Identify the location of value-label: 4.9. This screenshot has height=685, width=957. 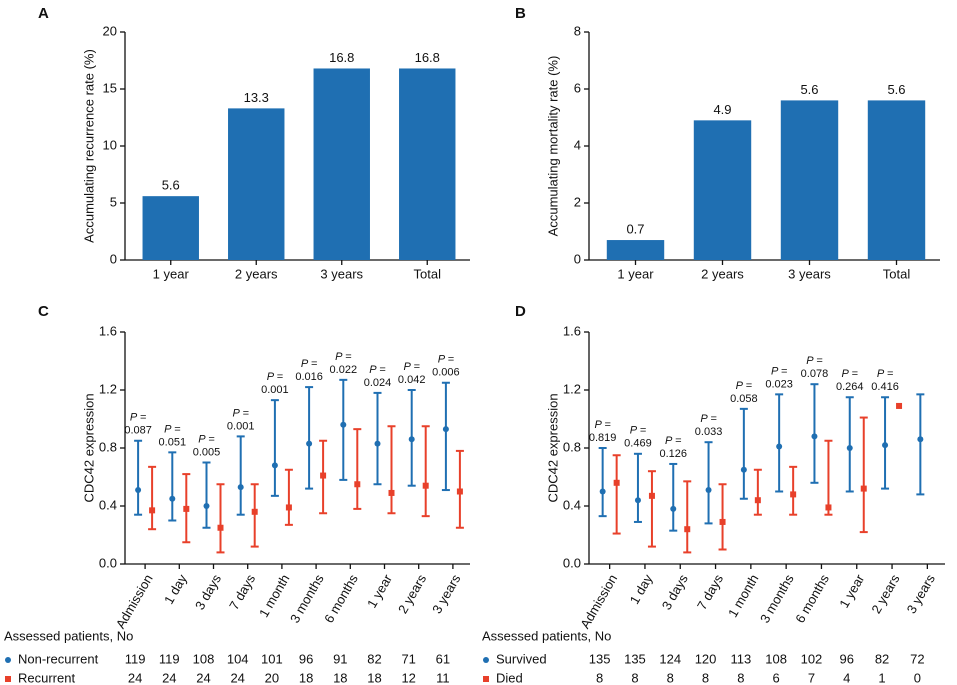
(722, 109).